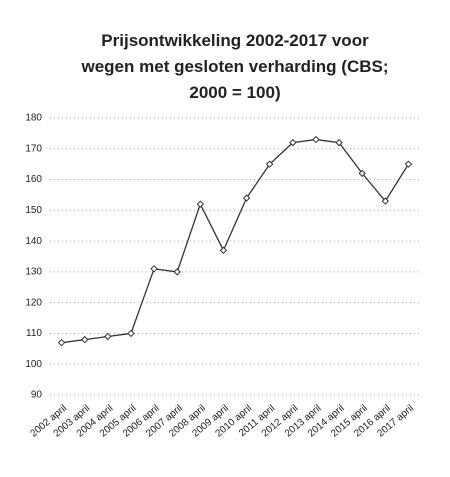 Image resolution: width=450 pixels, height=477 pixels. What do you see at coordinates (33, 302) in the screenshot?
I see `y-tick-label: 120` at bounding box center [33, 302].